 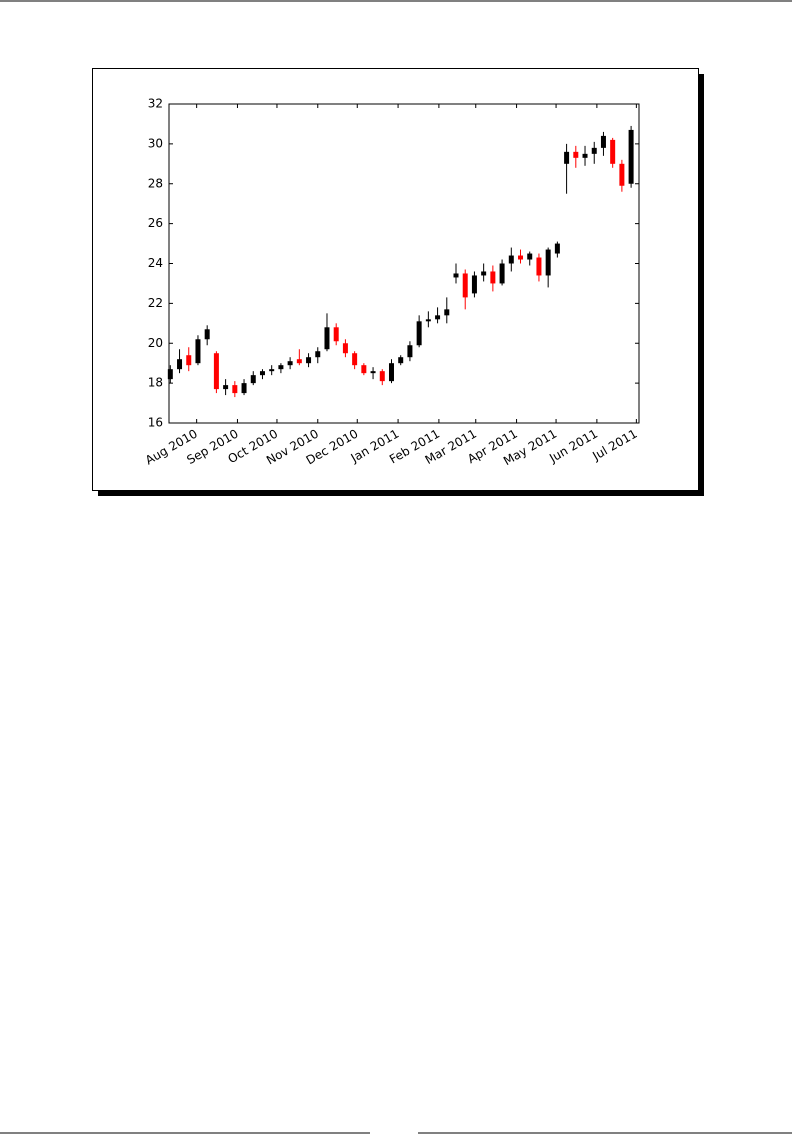 What do you see at coordinates (155, 423) in the screenshot?
I see `y-tick-label: 16` at bounding box center [155, 423].